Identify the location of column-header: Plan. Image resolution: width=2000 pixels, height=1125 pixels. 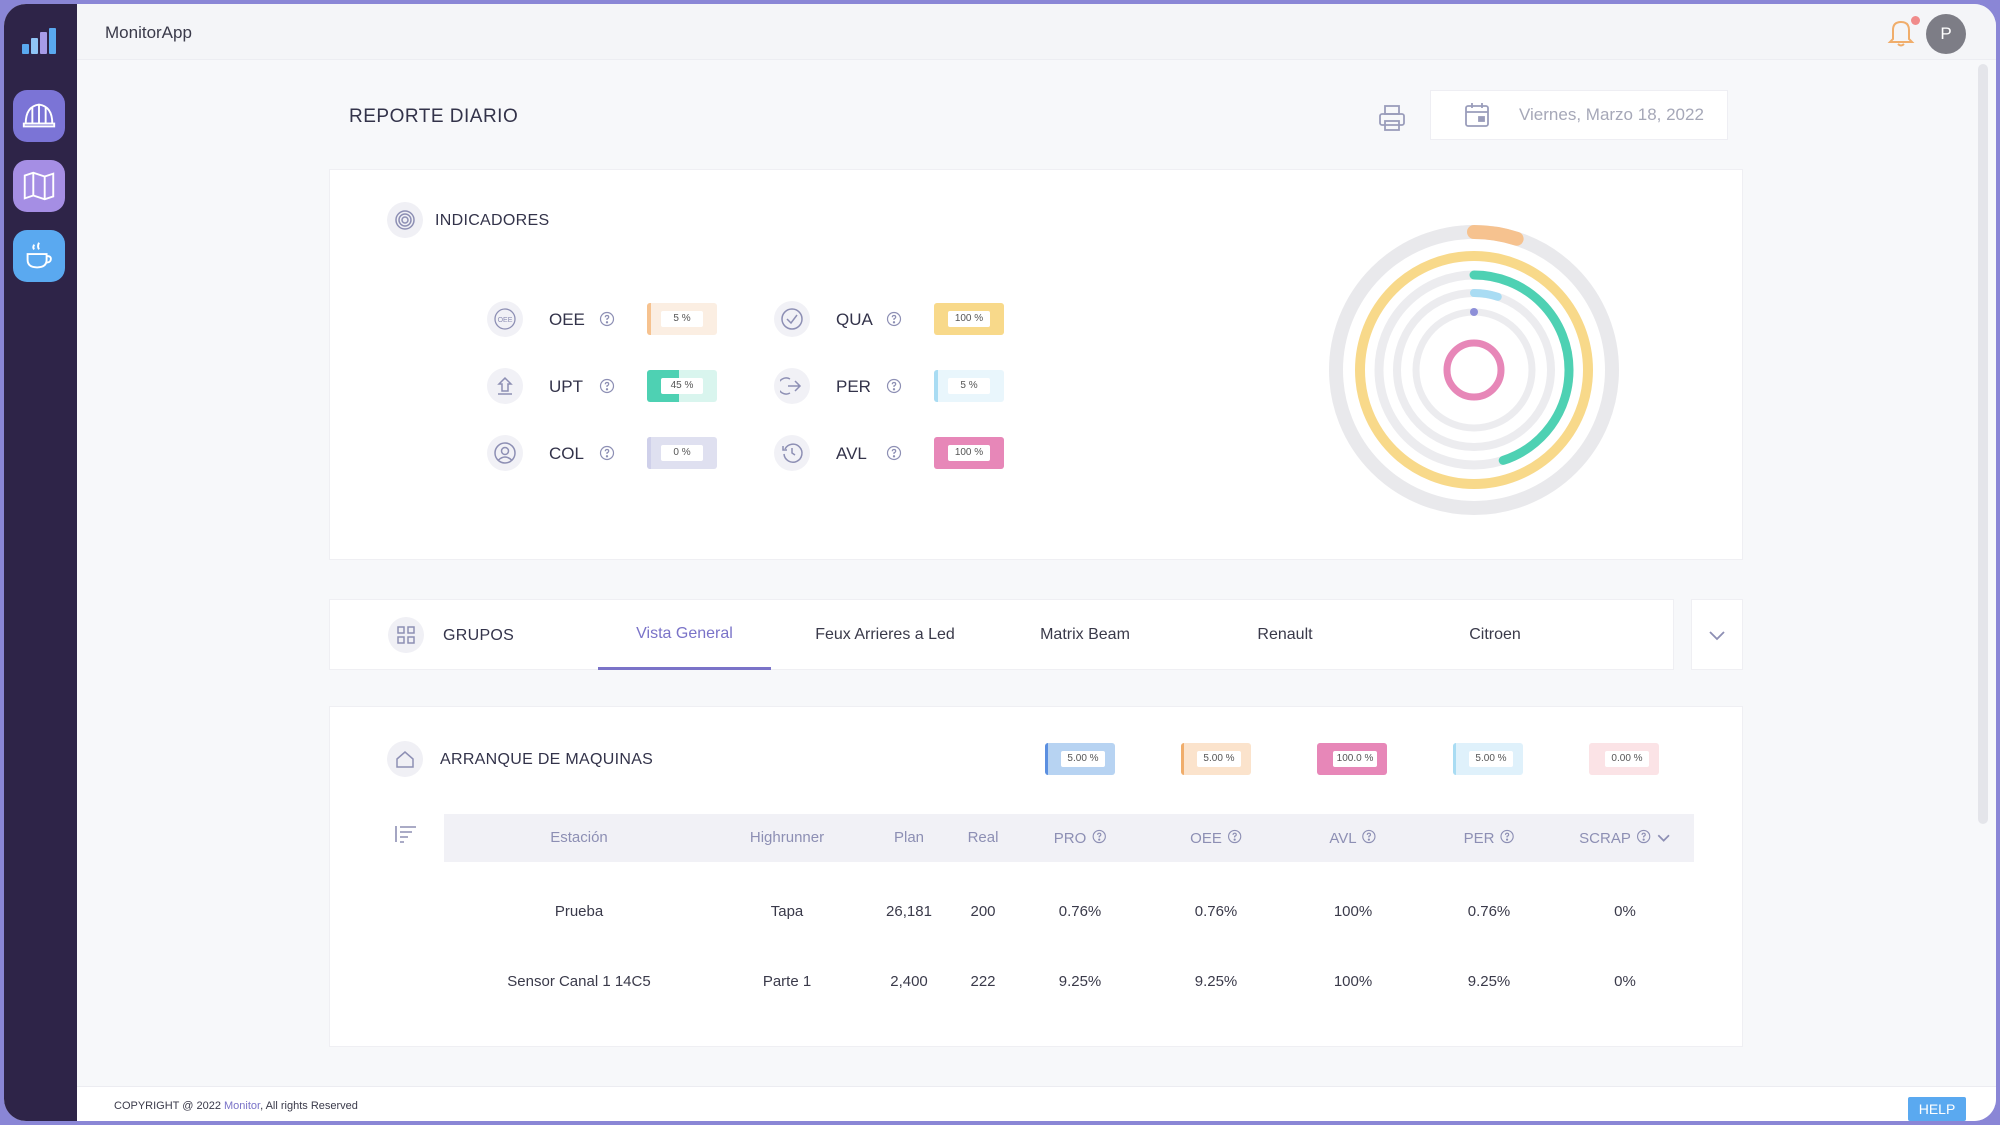
(909, 837).